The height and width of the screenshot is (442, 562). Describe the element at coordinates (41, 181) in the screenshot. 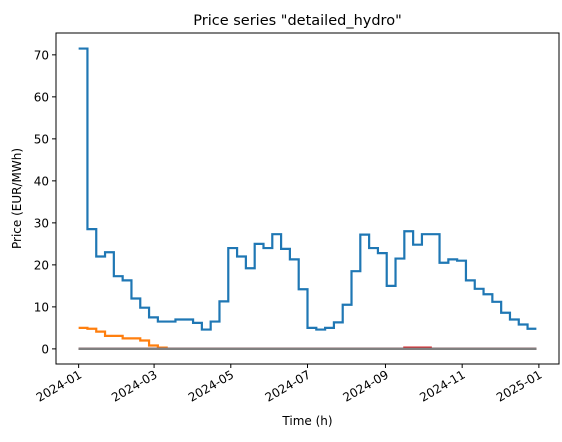

I see `y-tick-label: 40` at that location.